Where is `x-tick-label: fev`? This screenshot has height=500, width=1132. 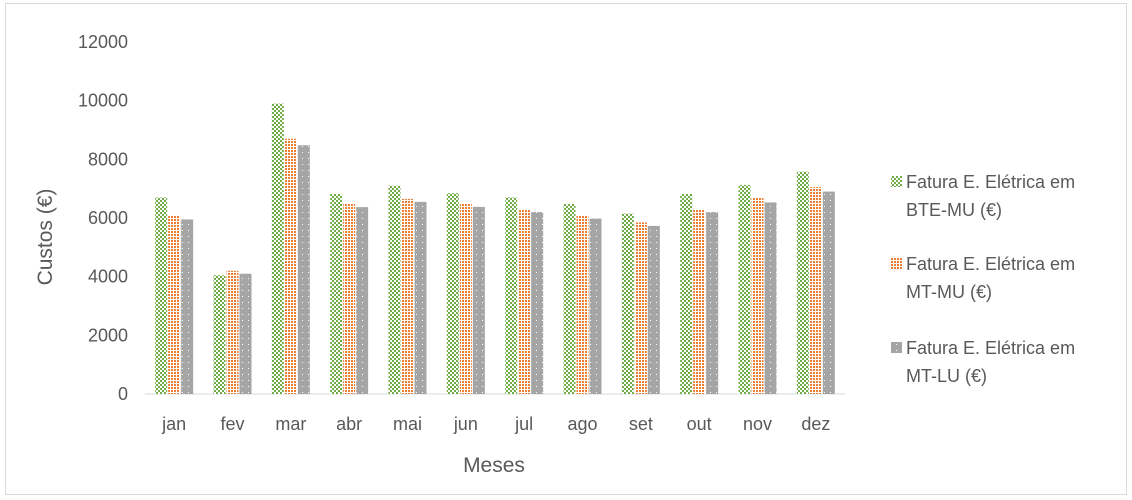 x-tick-label: fev is located at coordinates (232, 424).